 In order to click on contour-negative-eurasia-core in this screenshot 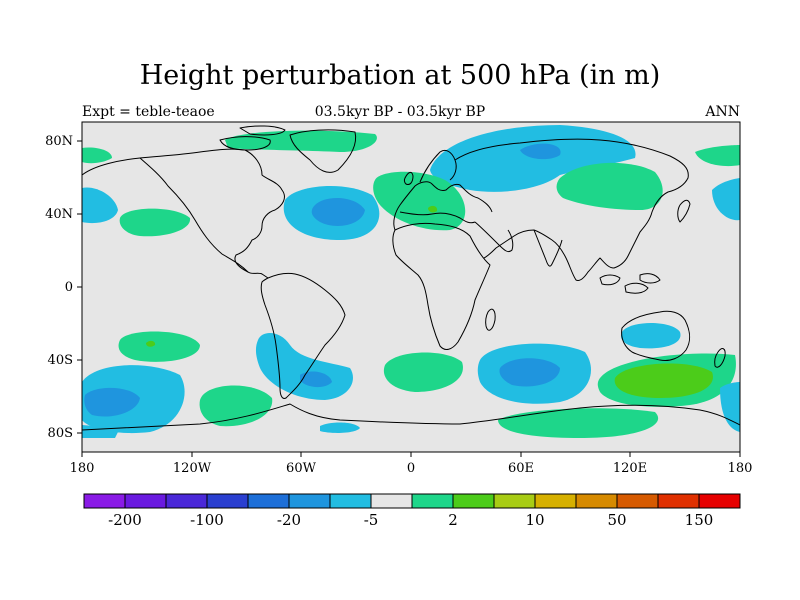, I will do `click(540, 151)`.